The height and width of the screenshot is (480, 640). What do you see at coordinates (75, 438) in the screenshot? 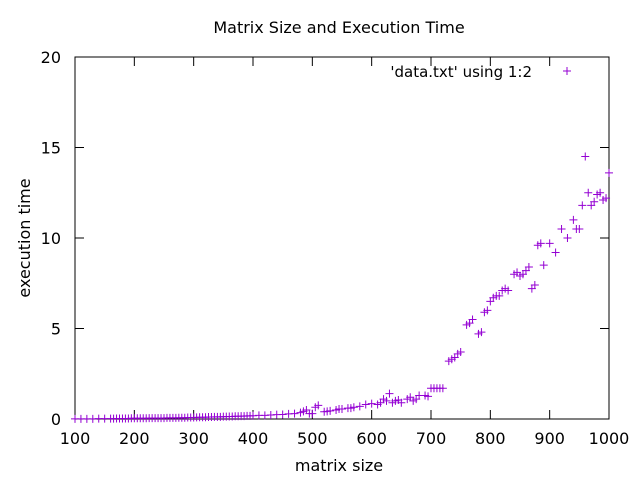
I see `x-tick-label: 100` at bounding box center [75, 438].